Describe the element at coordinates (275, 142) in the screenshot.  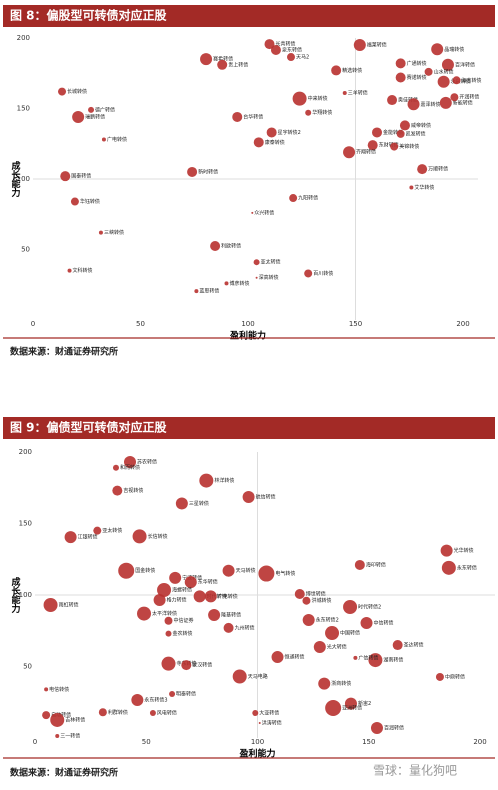
I see `bubble-label: 康泰转债` at that location.